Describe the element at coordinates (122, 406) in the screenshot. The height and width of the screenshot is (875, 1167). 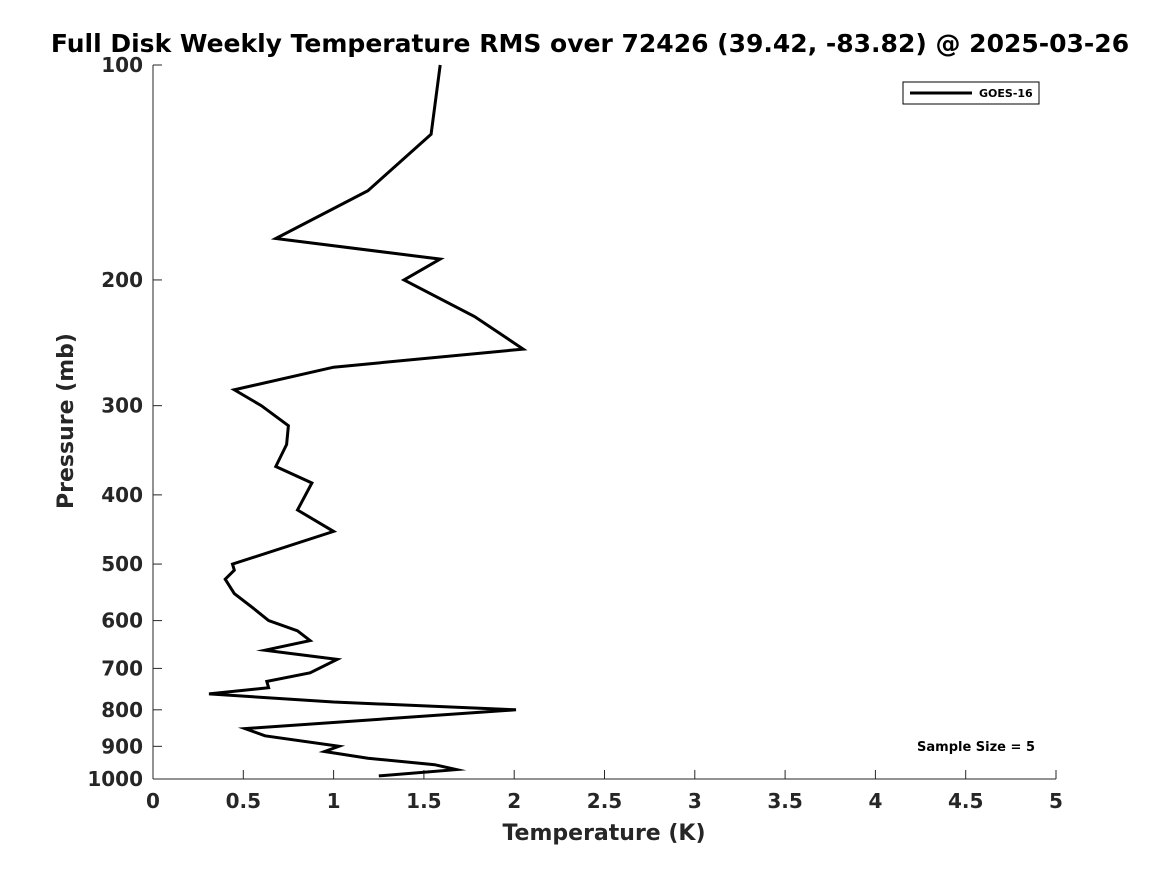
I see `y-tick-label: 300` at that location.